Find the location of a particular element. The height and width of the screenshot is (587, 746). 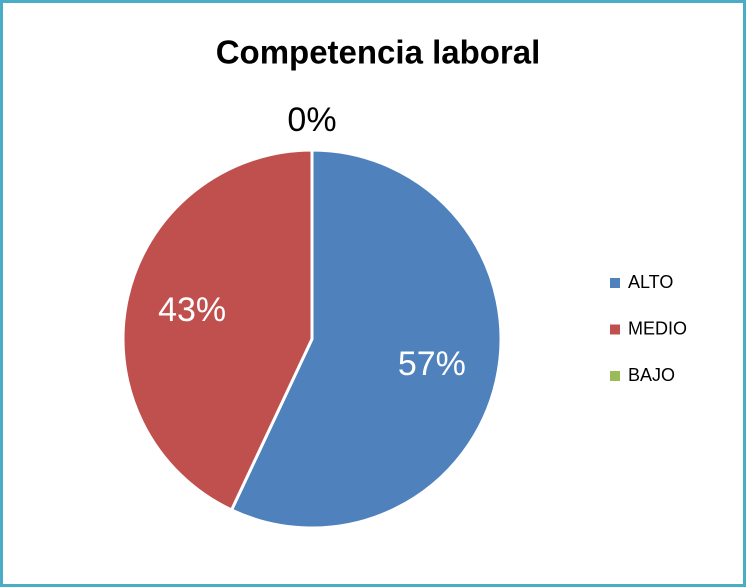

data-label: 57% is located at coordinates (432, 364).